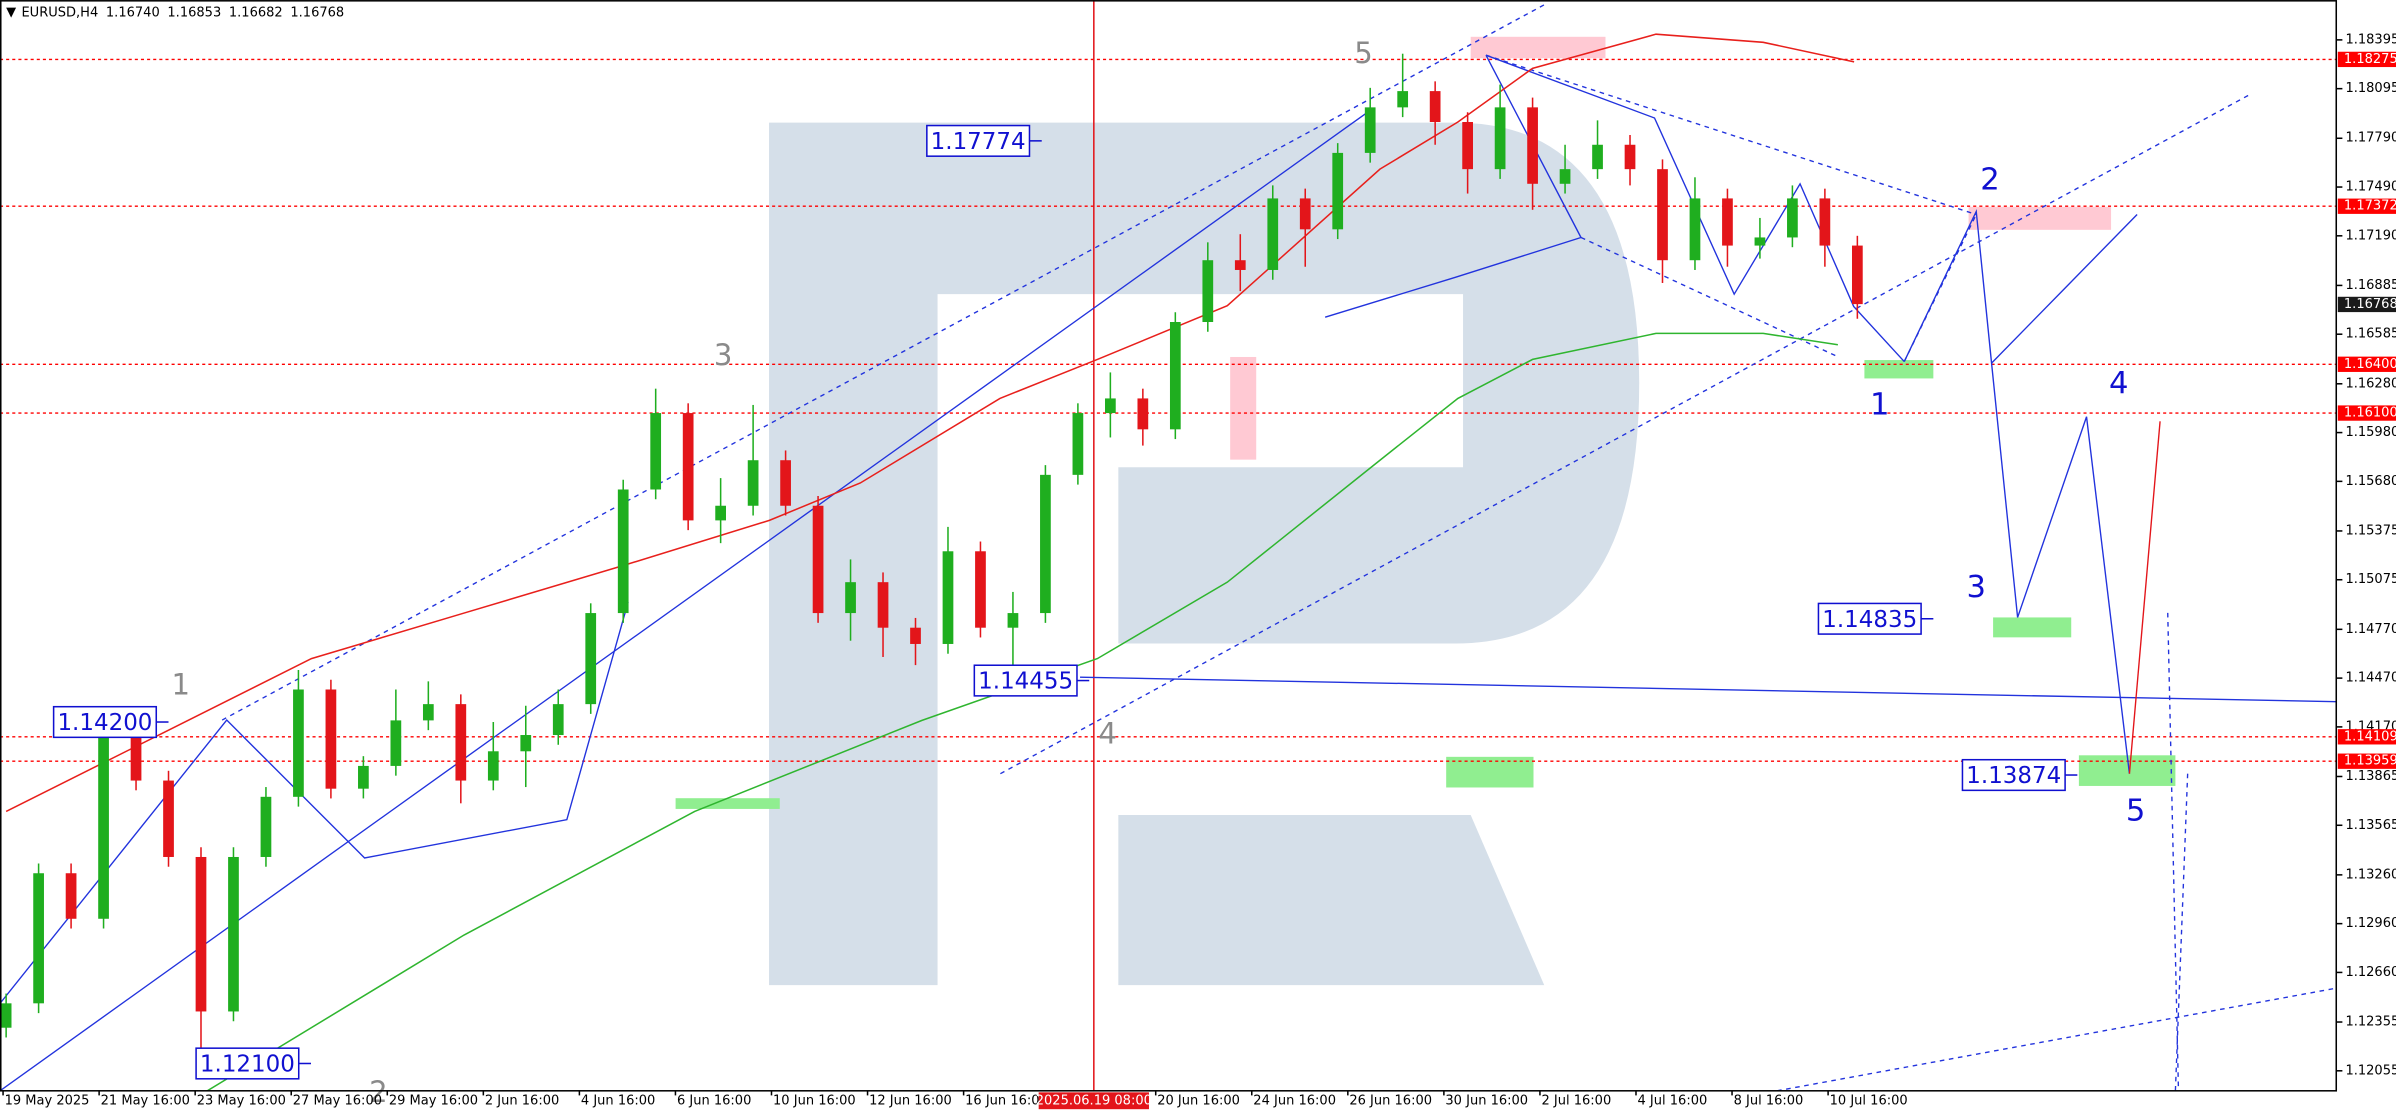  Describe the element at coordinates (2370, 138) in the screenshot. I see `y-tick-label: 1.17790` at that location.